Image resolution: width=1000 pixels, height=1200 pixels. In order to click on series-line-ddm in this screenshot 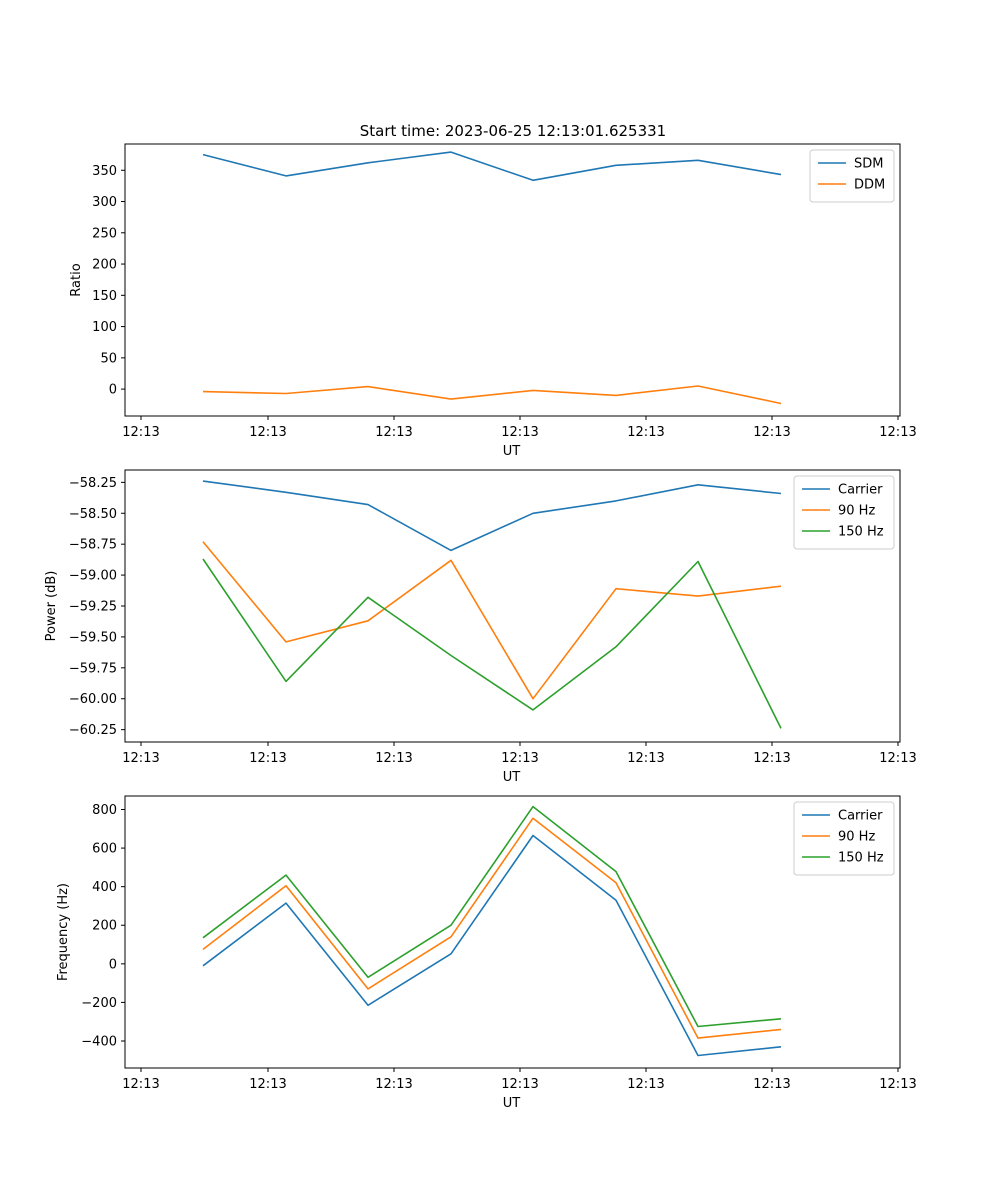, I will do `click(492, 395)`.